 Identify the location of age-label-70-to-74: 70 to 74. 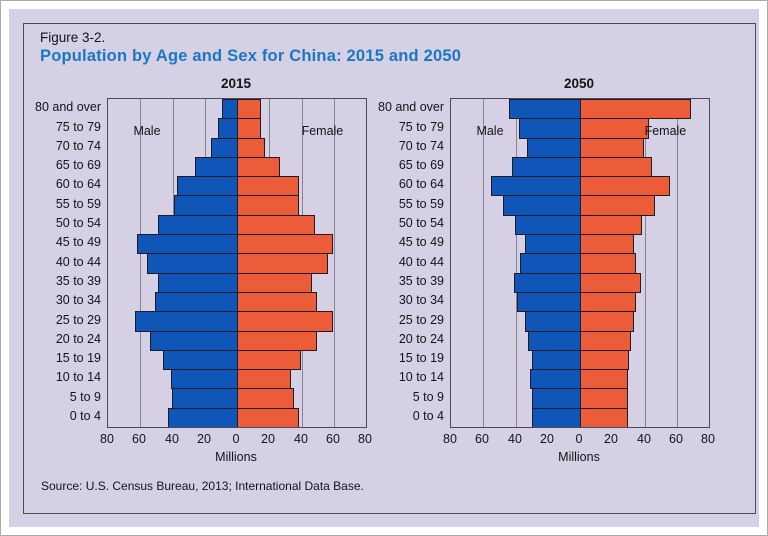
(78, 146).